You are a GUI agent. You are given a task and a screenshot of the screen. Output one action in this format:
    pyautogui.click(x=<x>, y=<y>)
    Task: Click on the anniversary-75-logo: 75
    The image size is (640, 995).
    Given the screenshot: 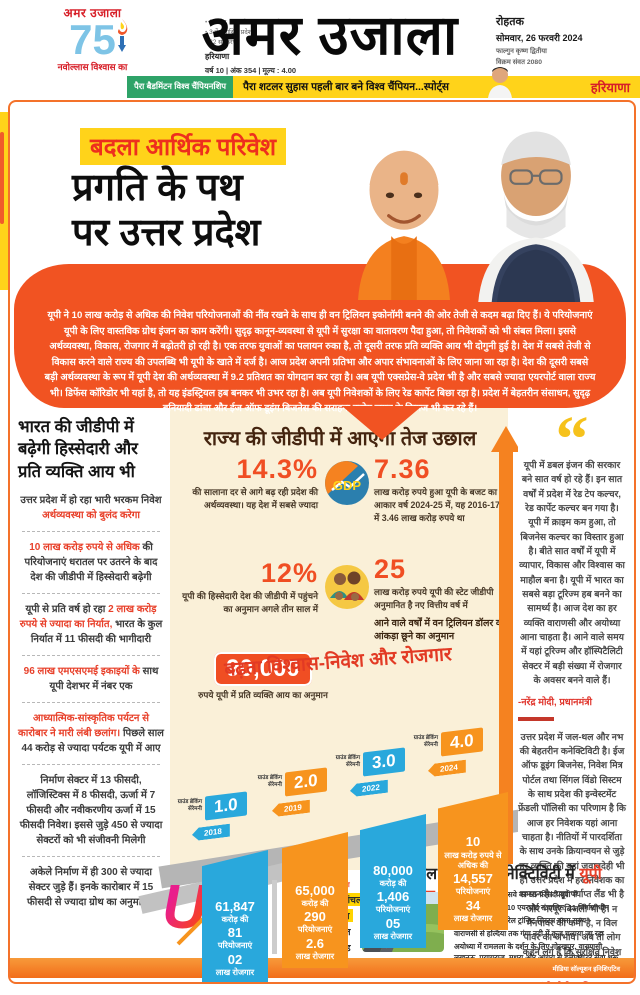 What is the action you would take?
    pyautogui.click(x=98, y=40)
    